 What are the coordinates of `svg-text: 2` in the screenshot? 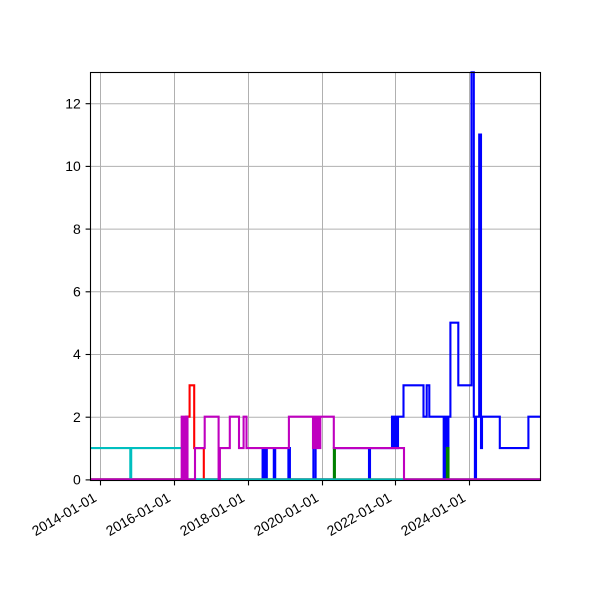 It's located at (77, 417).